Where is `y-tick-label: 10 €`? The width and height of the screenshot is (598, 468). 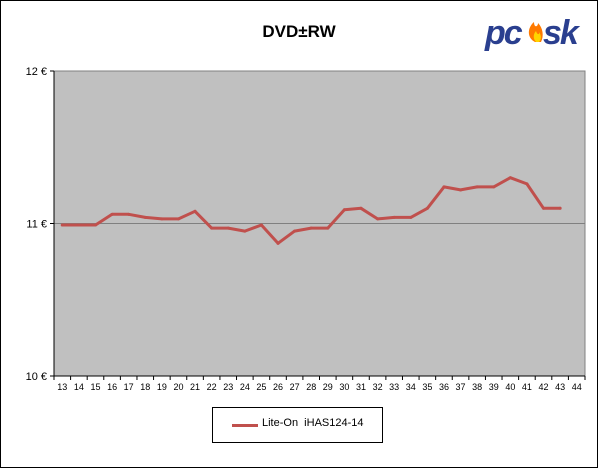 y-tick-label: 10 € is located at coordinates (36, 377).